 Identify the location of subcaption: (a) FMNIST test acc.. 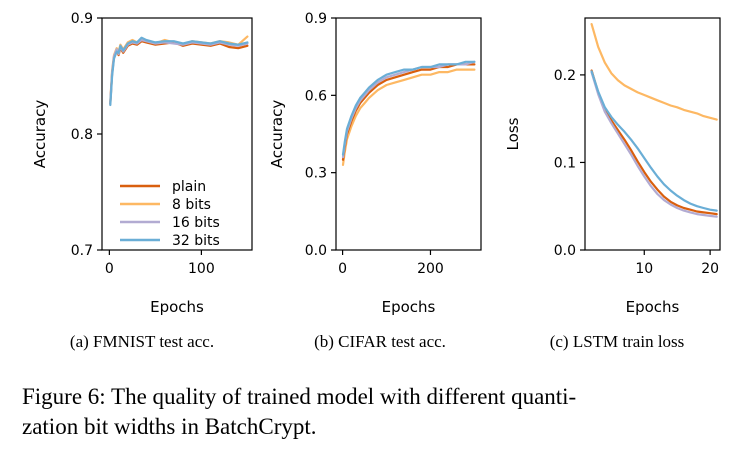
(142, 341).